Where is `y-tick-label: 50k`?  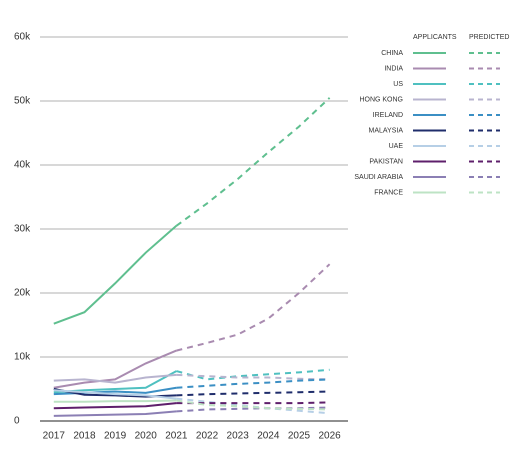
y-tick-label: 50k is located at coordinates (22, 101).